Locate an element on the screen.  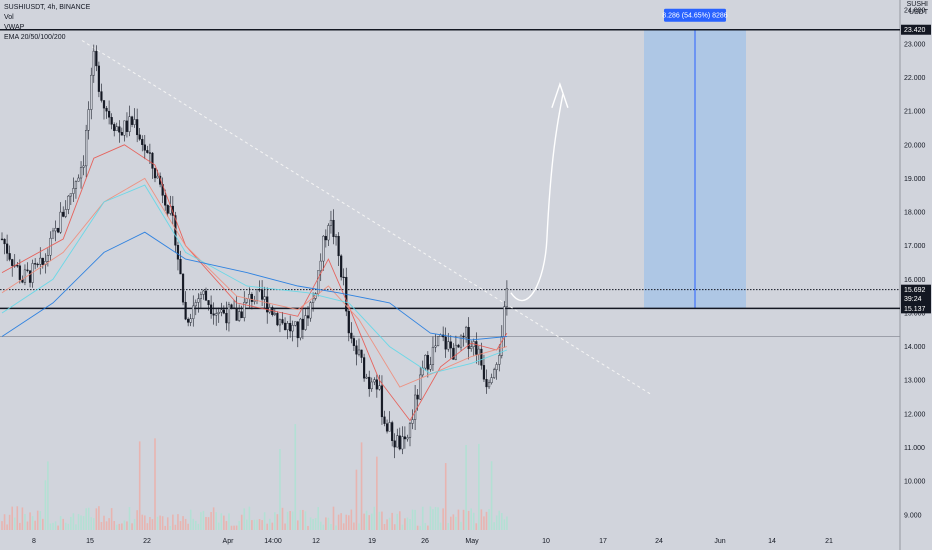
legend-ema: EMA 20/50/100/200 is located at coordinates (35, 37).